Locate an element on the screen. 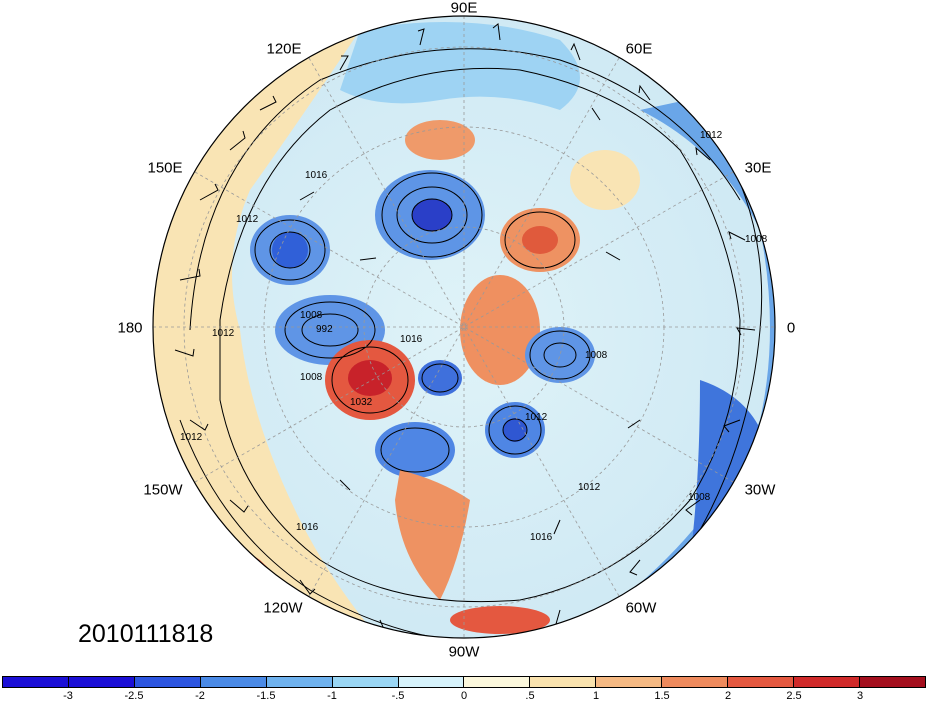  colorbar-tick-label: .5 is located at coordinates (530, 696).